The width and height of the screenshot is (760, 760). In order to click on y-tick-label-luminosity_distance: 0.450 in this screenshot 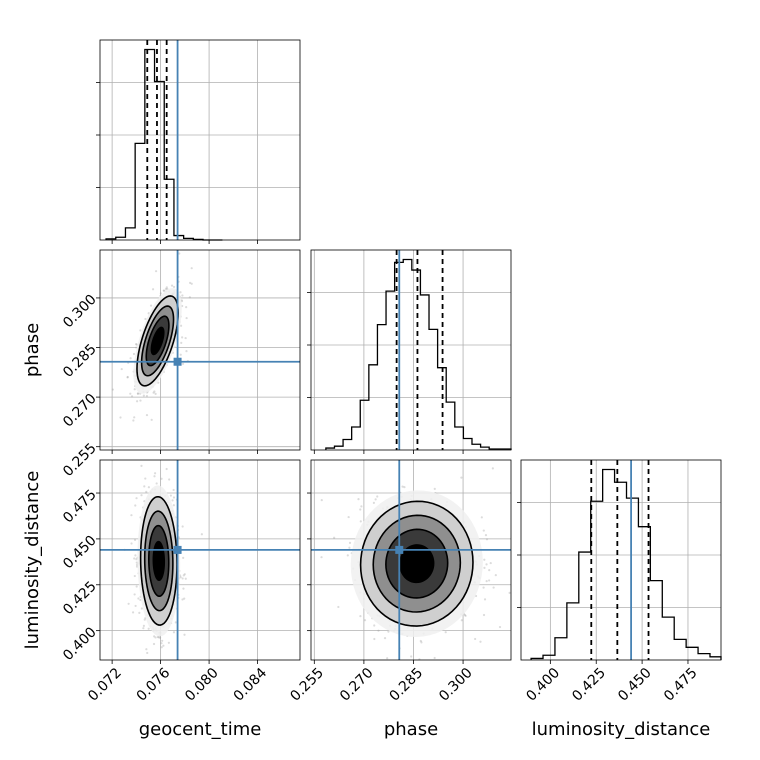, I will do `click(80, 553)`.